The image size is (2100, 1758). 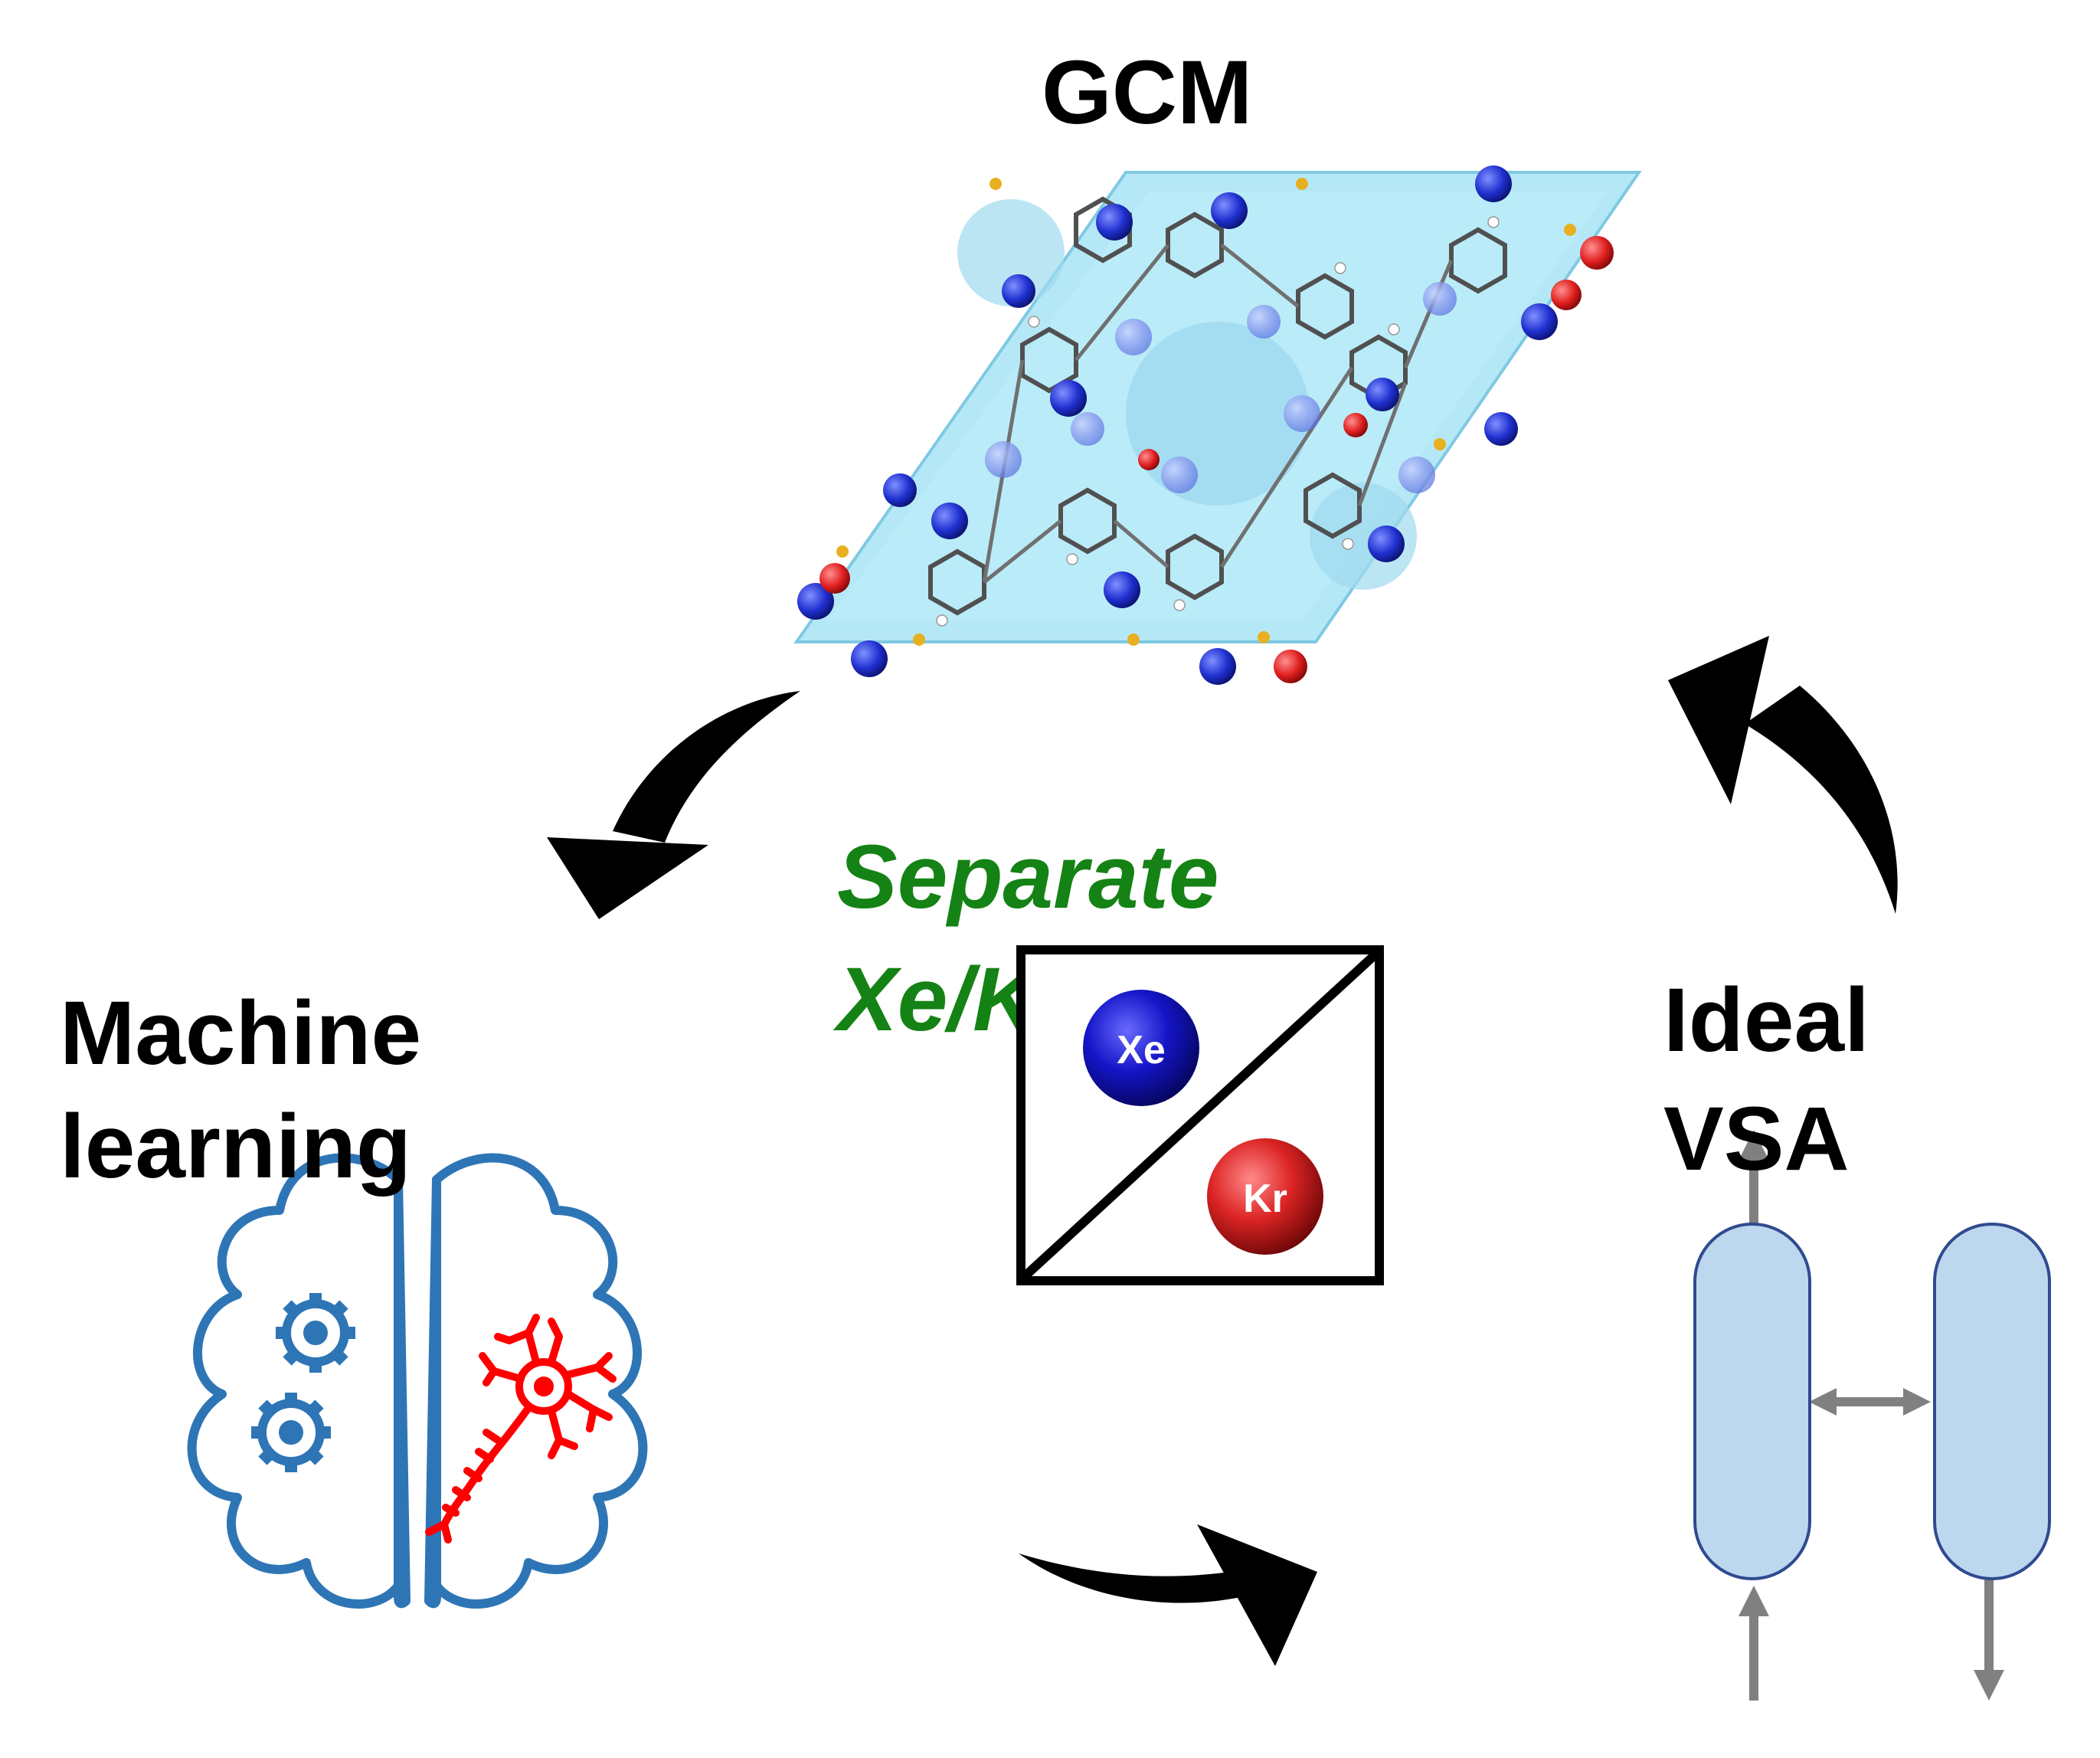 I want to click on sep-line2: Xe/Kr, so click(x=955, y=1000).